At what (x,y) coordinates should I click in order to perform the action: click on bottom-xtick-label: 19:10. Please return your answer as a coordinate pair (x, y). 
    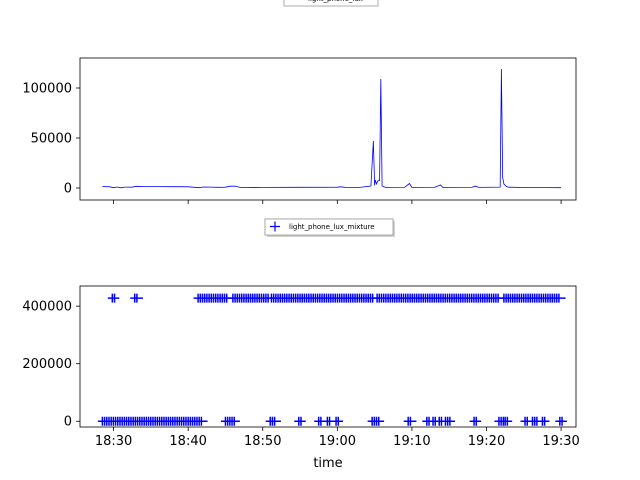
    Looking at the image, I should click on (411, 441).